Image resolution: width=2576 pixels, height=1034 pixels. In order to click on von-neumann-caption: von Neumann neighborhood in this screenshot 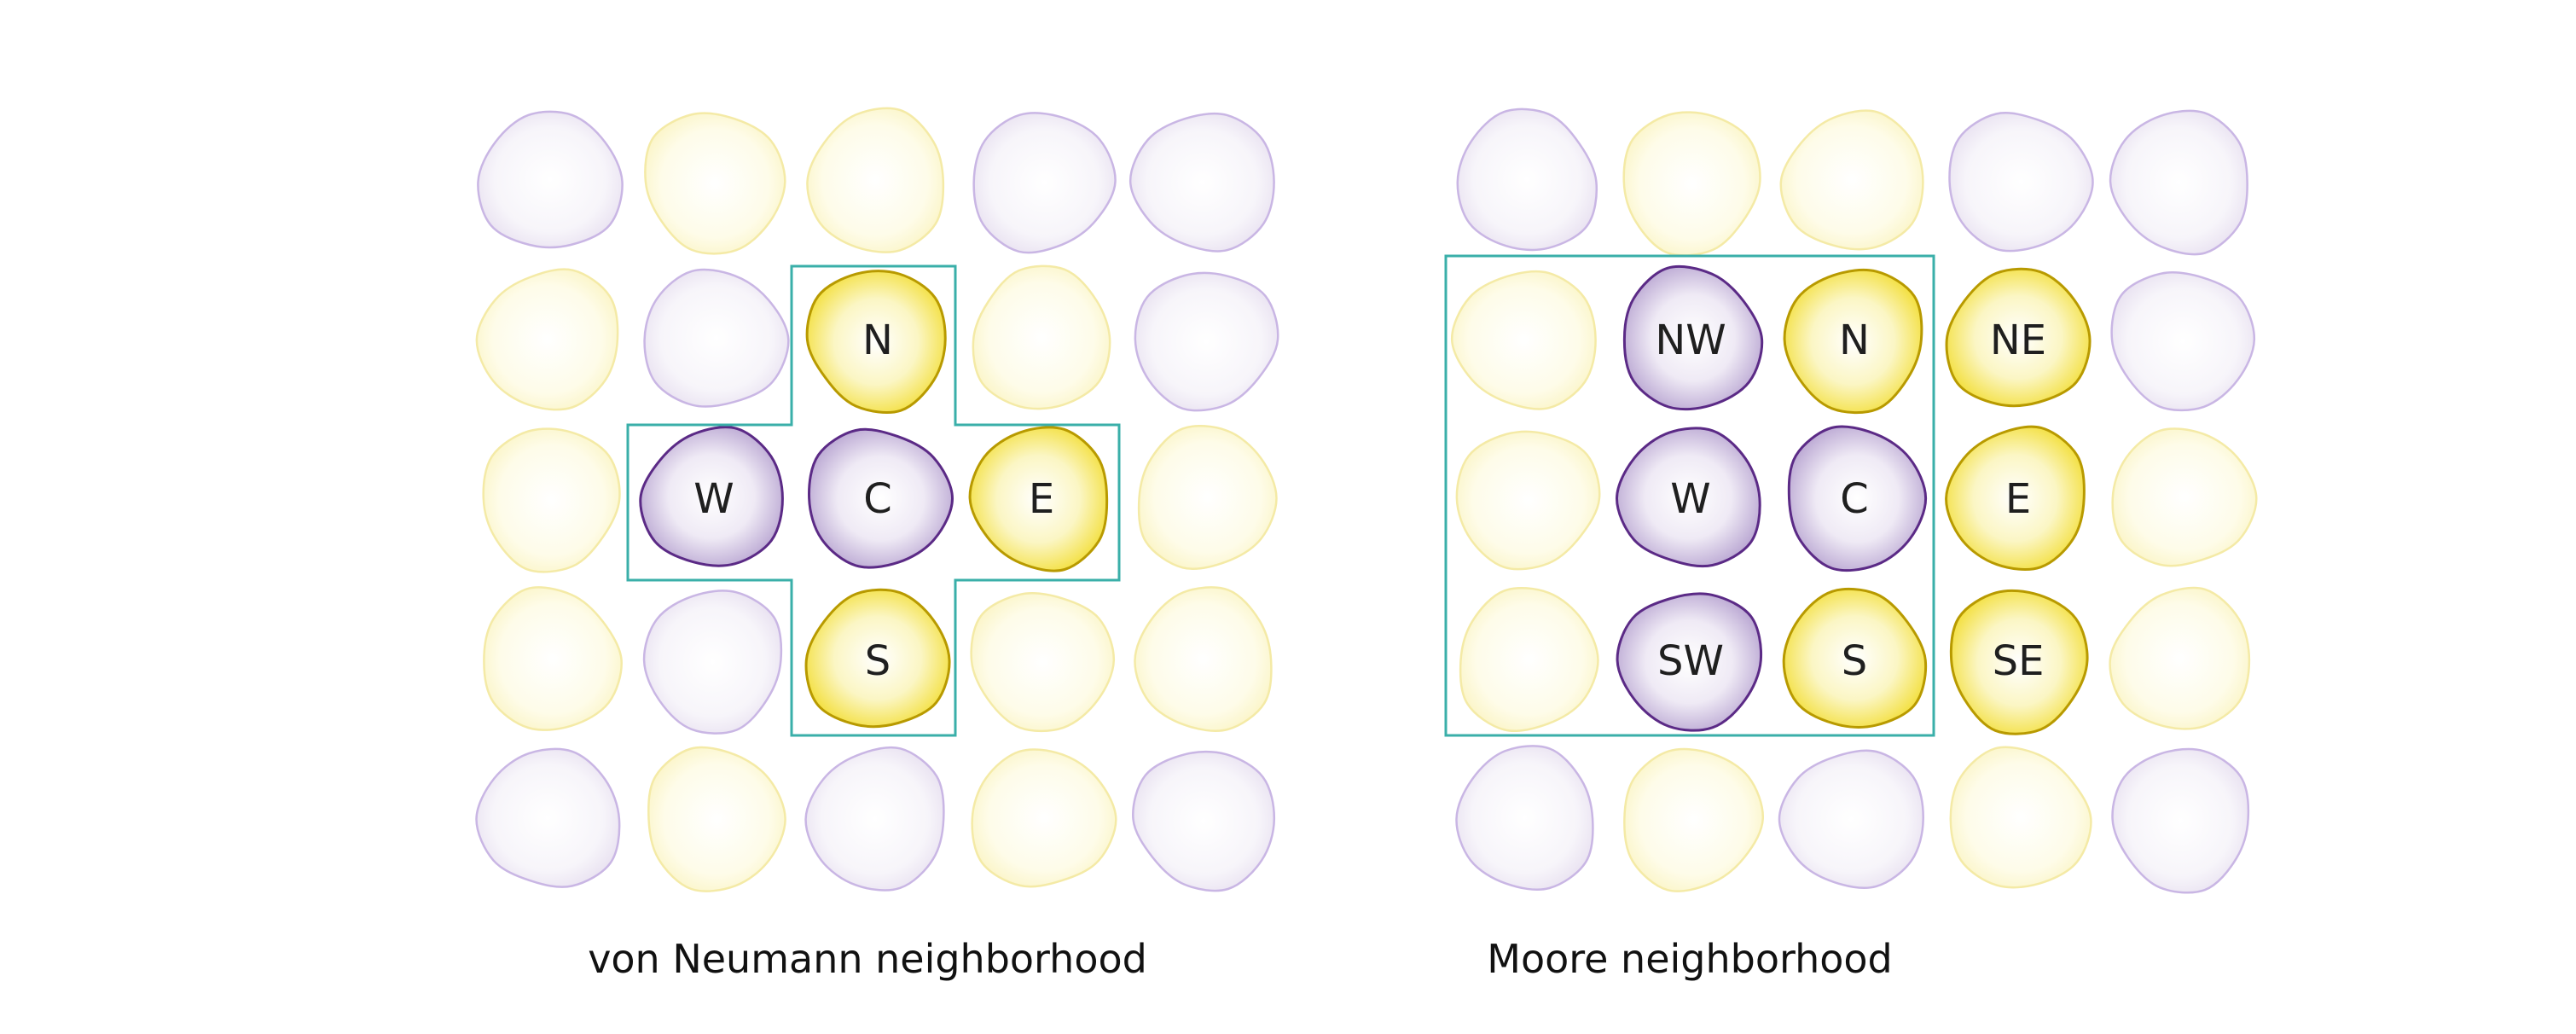, I will do `click(867, 959)`.